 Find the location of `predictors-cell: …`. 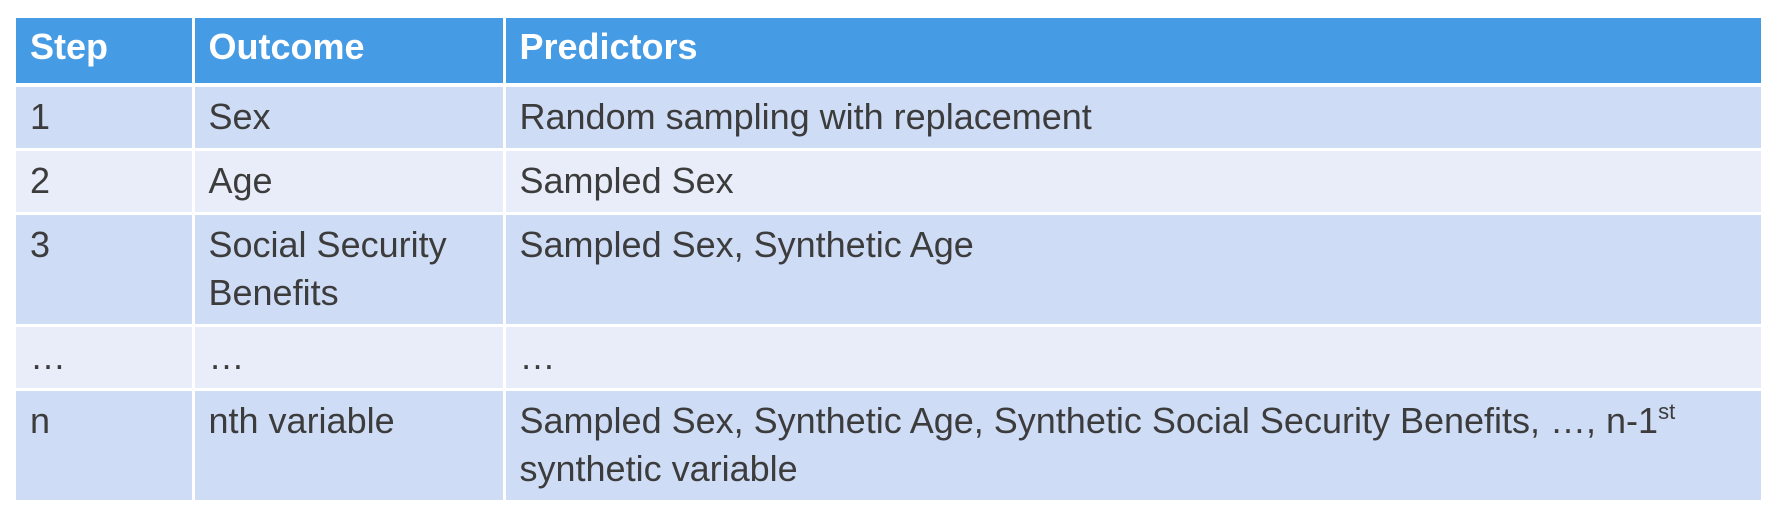

predictors-cell: … is located at coordinates (1131, 358).